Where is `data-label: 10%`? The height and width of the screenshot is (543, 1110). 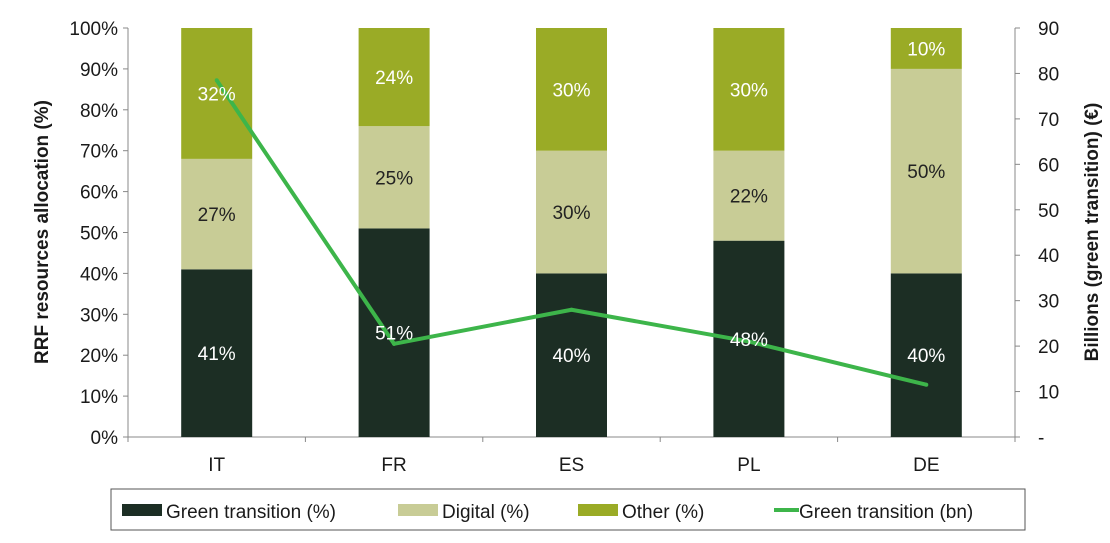 data-label: 10% is located at coordinates (926, 49).